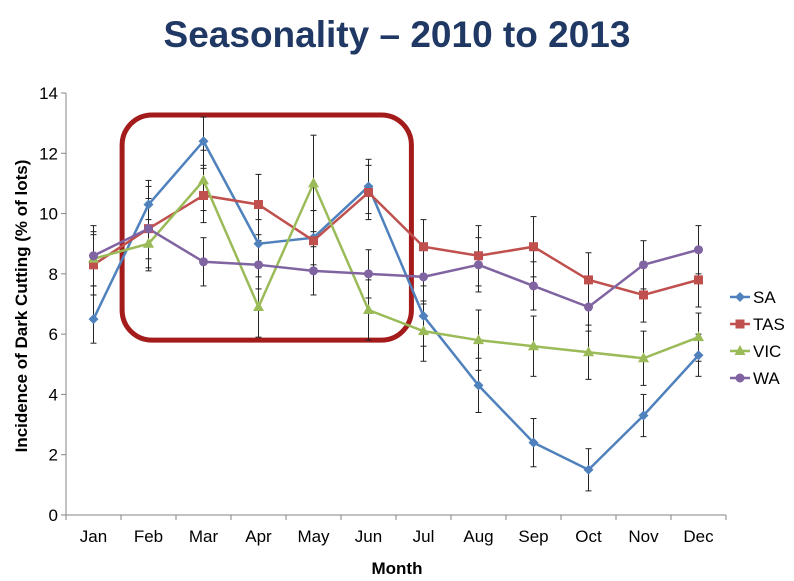 This screenshot has width=794, height=581. Describe the element at coordinates (740, 324) in the screenshot. I see `legend-marker-tas` at that location.